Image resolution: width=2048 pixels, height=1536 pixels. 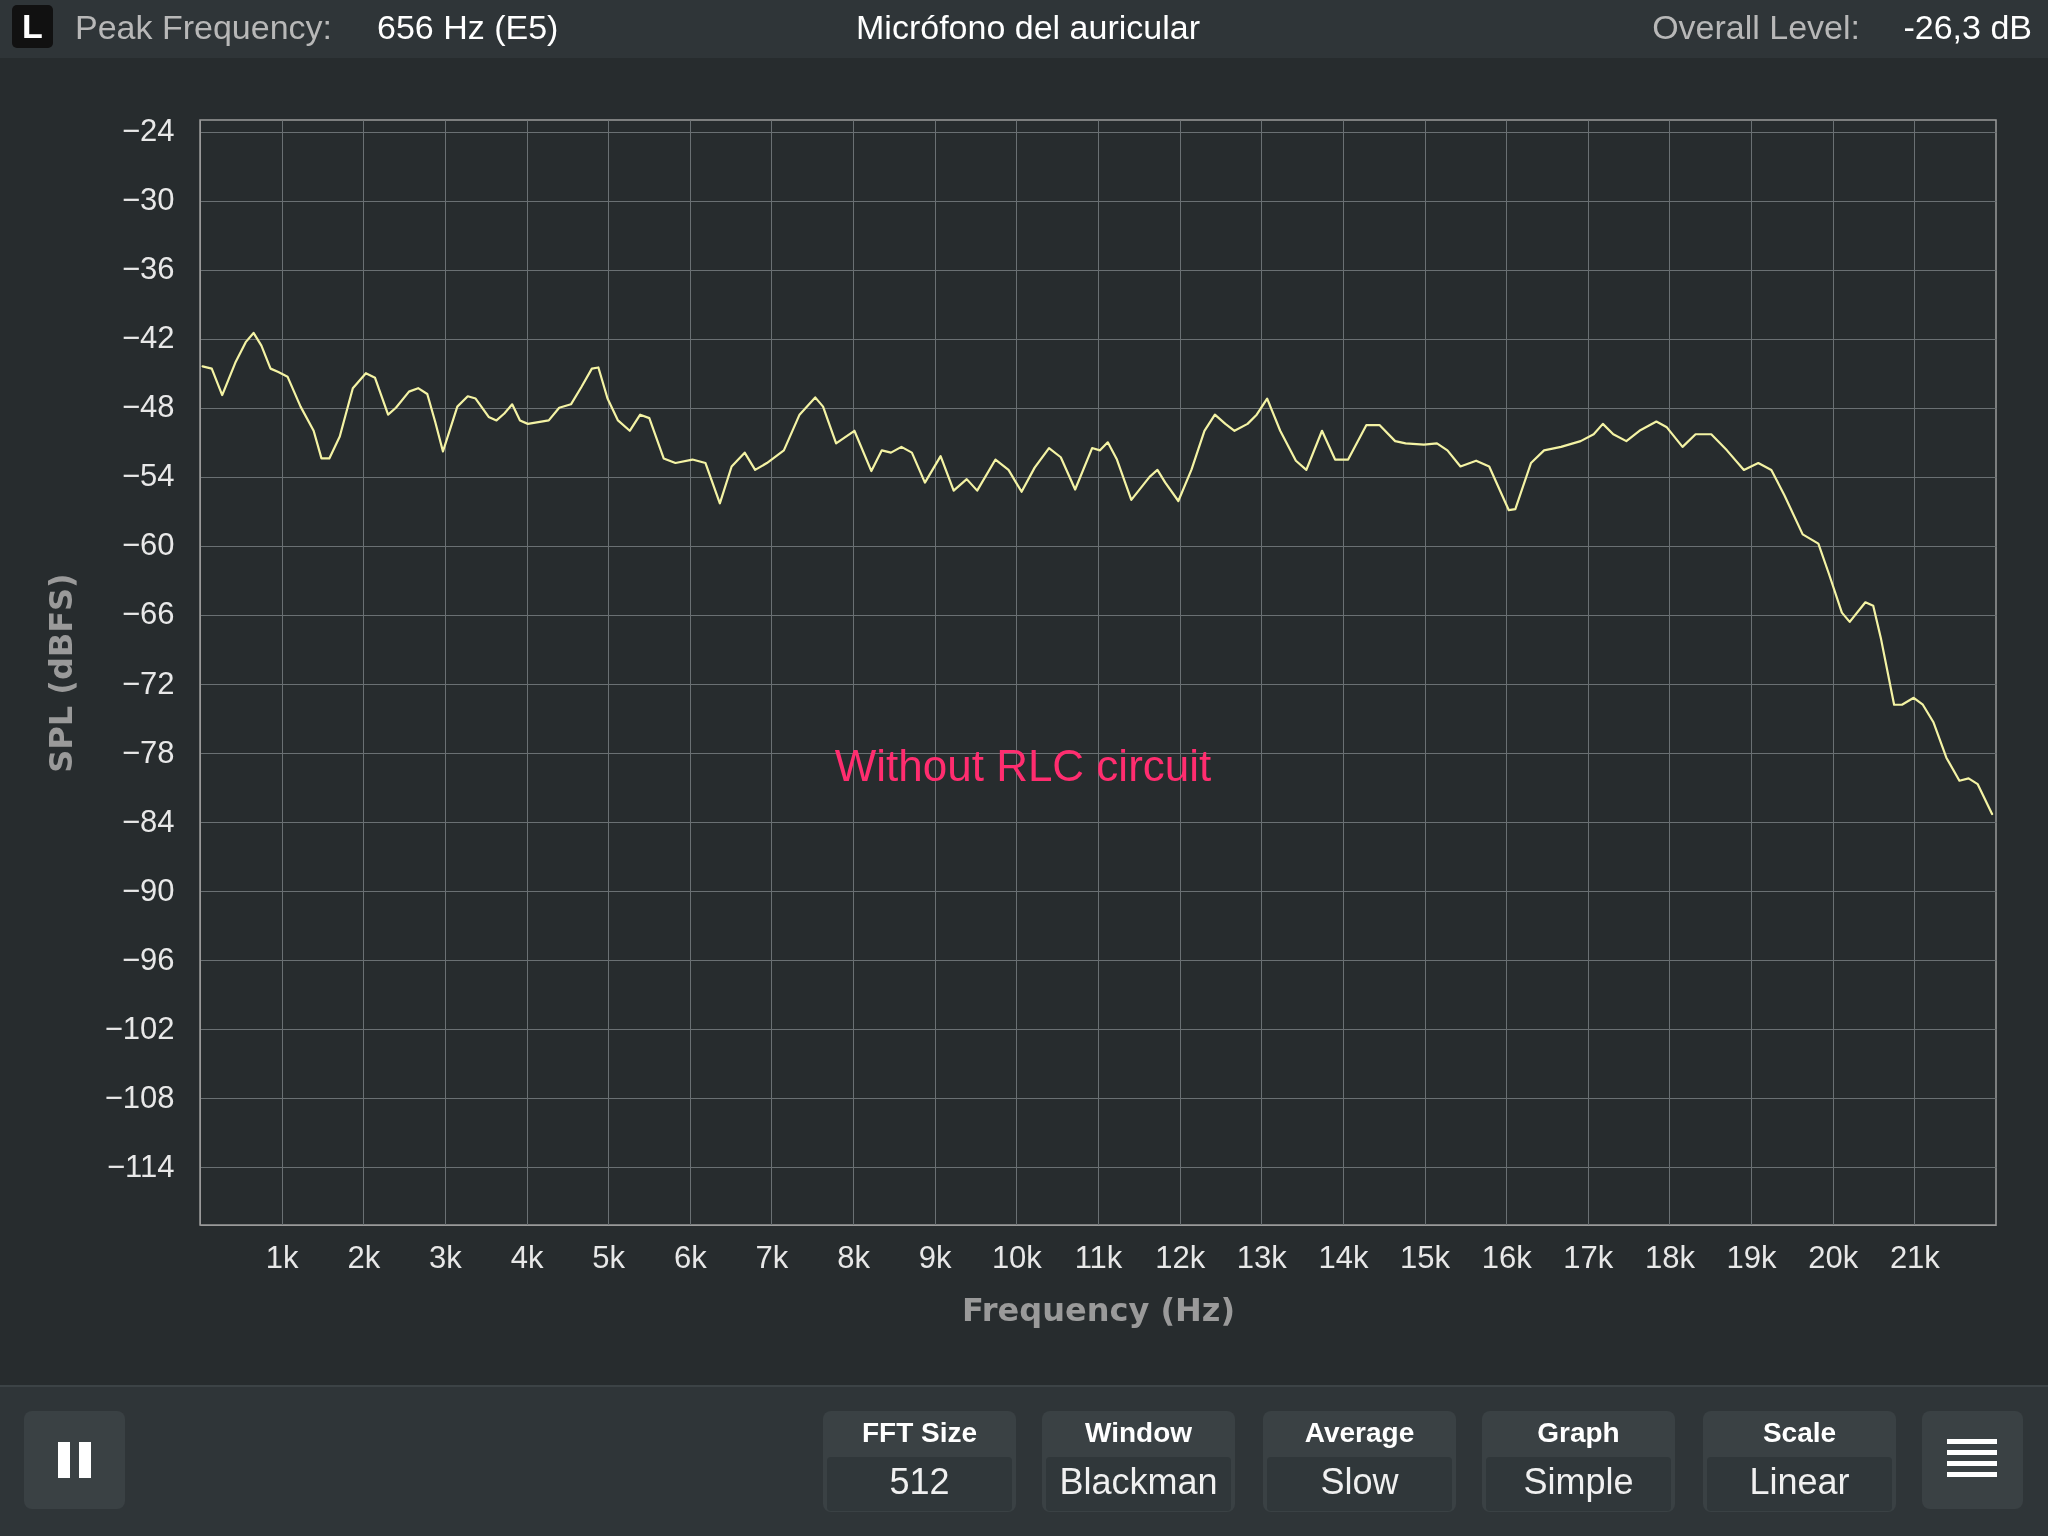 I want to click on y-tick-label: −66, so click(x=148, y=614).